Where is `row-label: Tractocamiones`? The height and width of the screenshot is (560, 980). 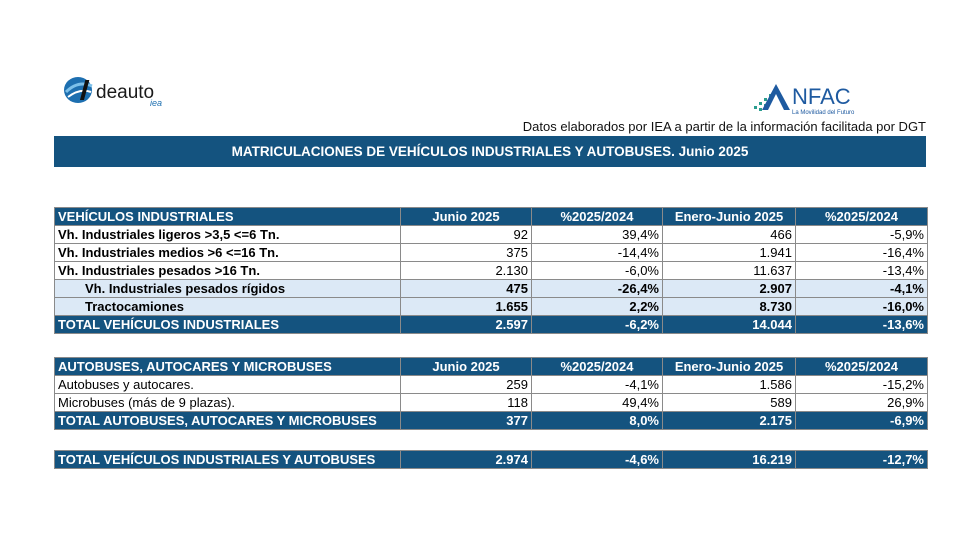
row-label: Tractocamiones is located at coordinates (227, 306).